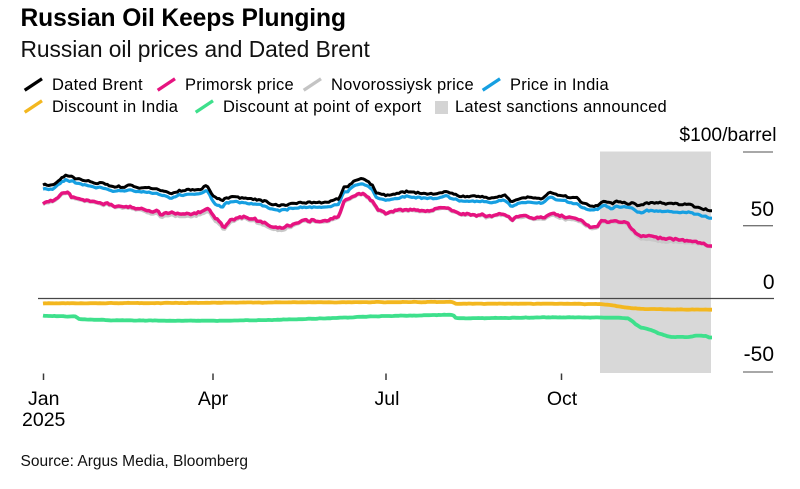  Describe the element at coordinates (759, 354) in the screenshot. I see `svg-text: -50` at that location.